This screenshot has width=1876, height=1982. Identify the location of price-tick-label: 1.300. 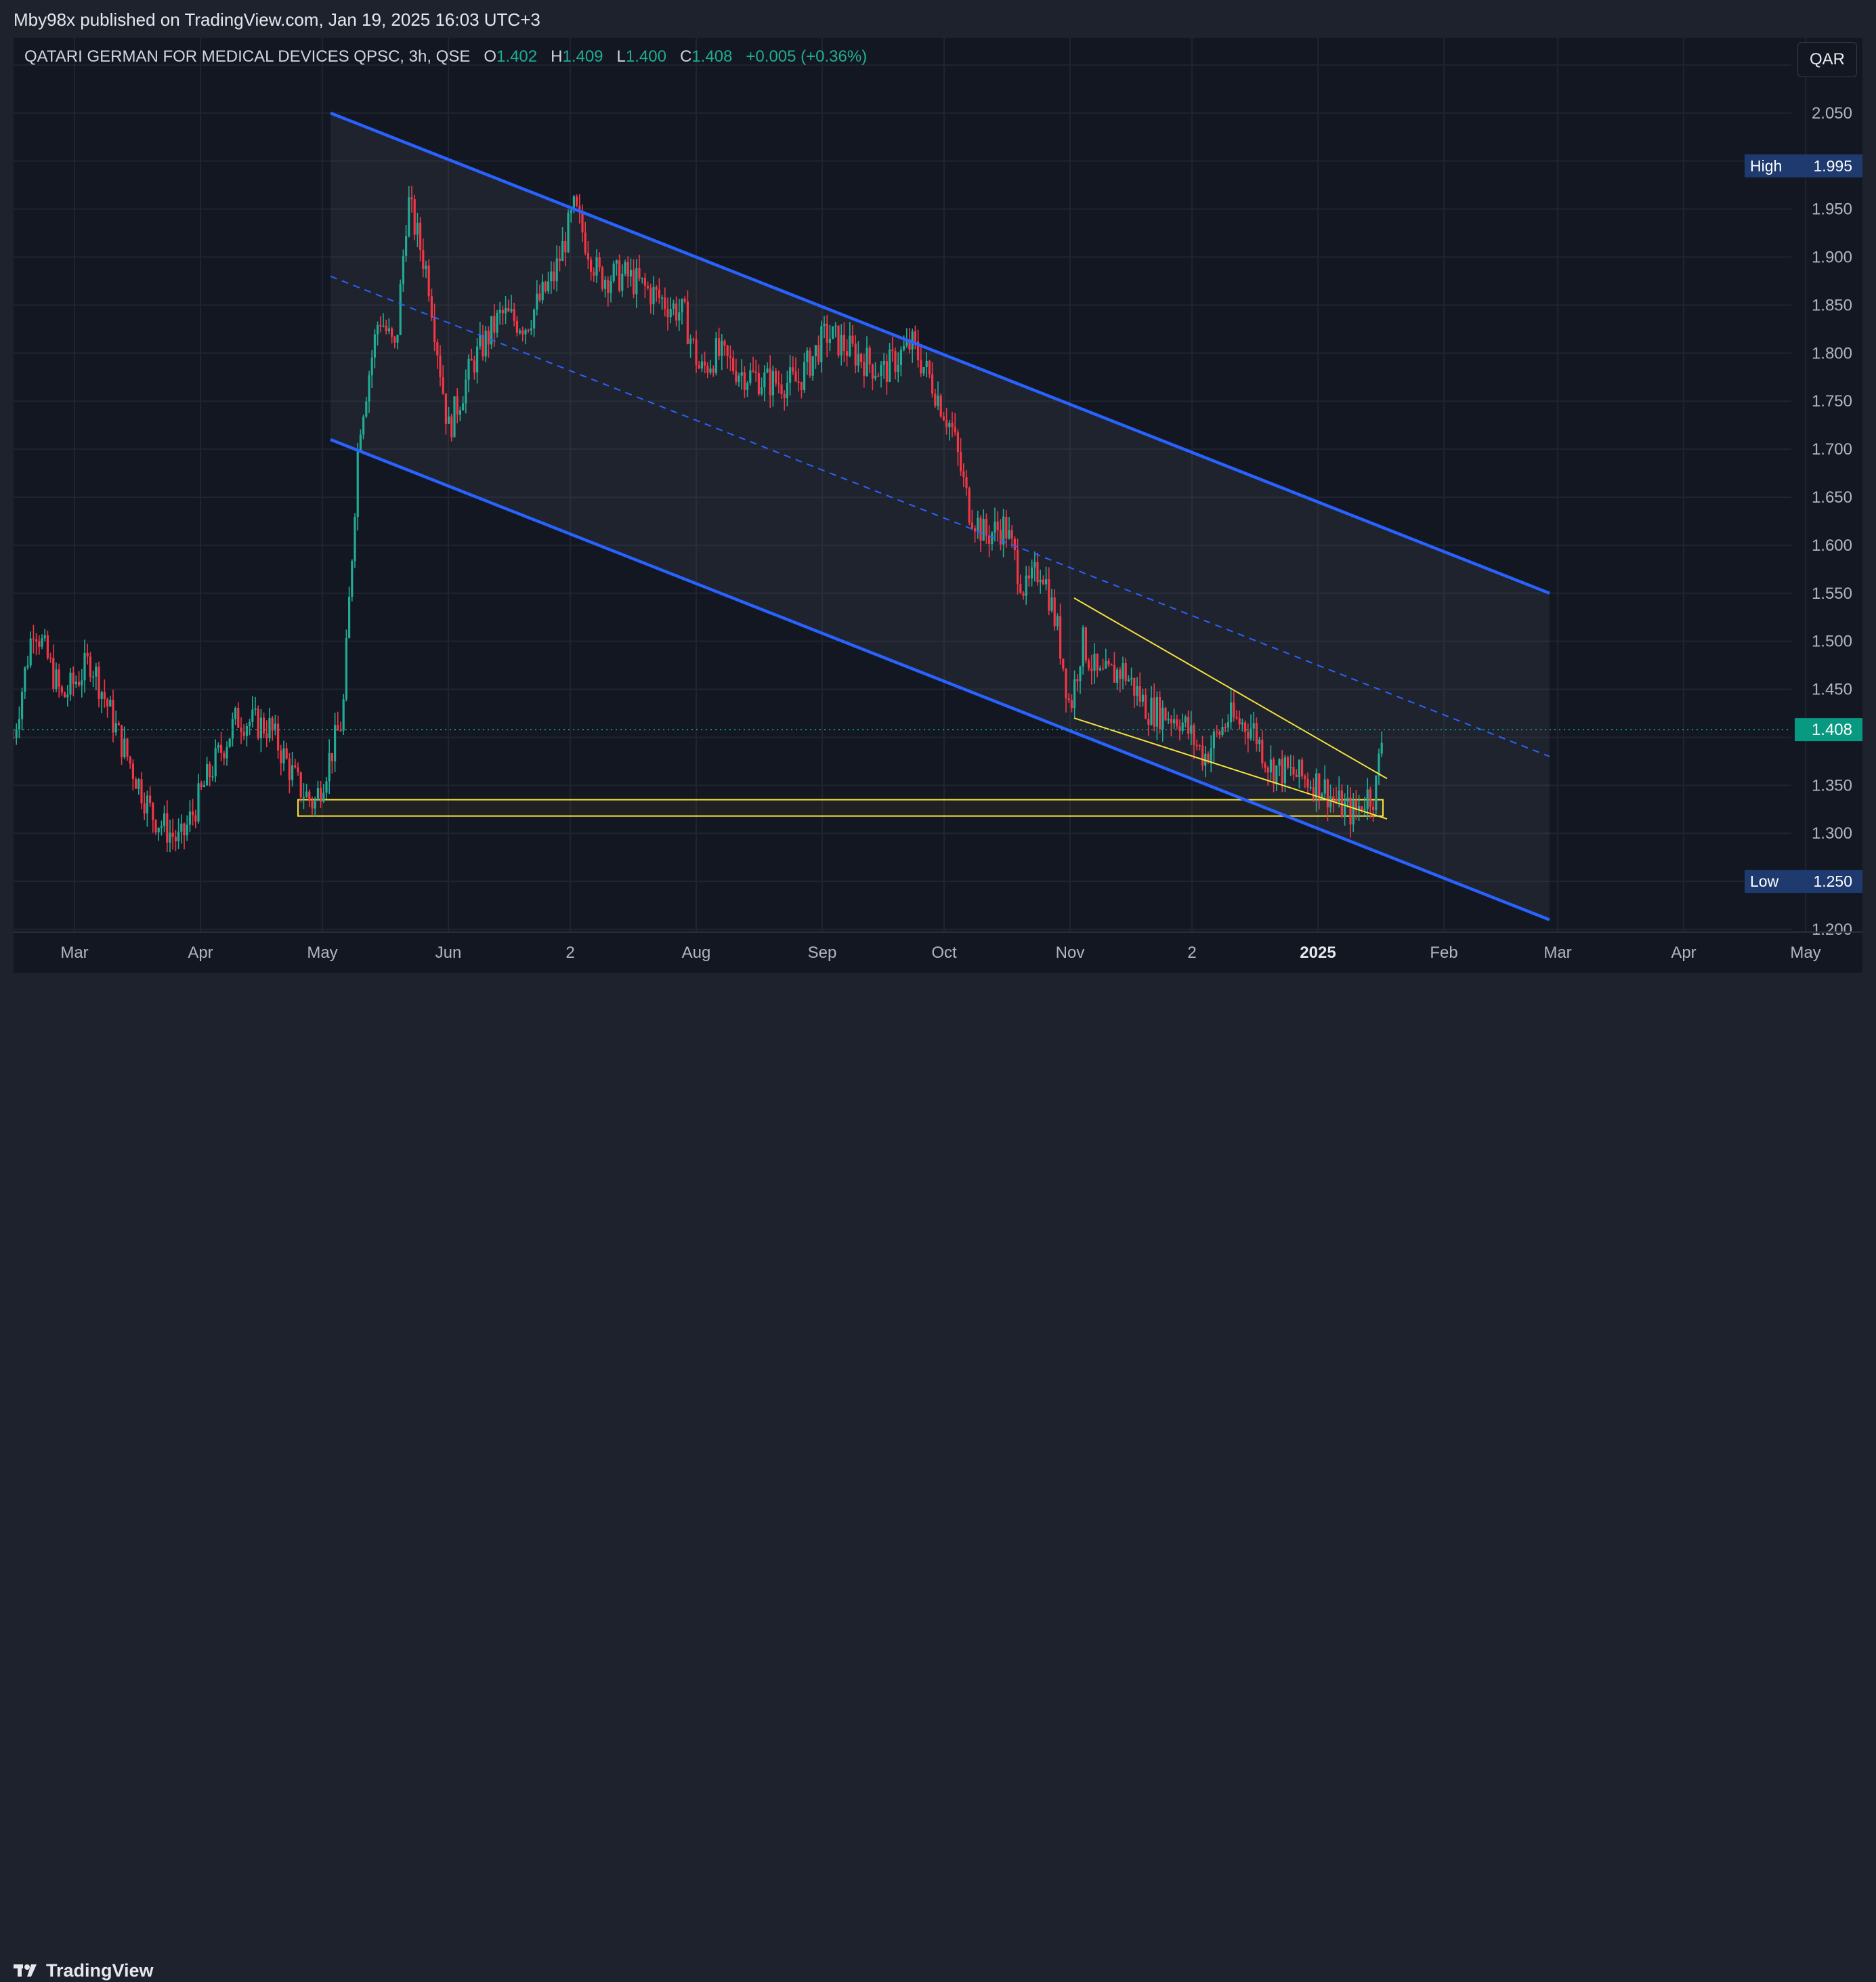
(1832, 834).